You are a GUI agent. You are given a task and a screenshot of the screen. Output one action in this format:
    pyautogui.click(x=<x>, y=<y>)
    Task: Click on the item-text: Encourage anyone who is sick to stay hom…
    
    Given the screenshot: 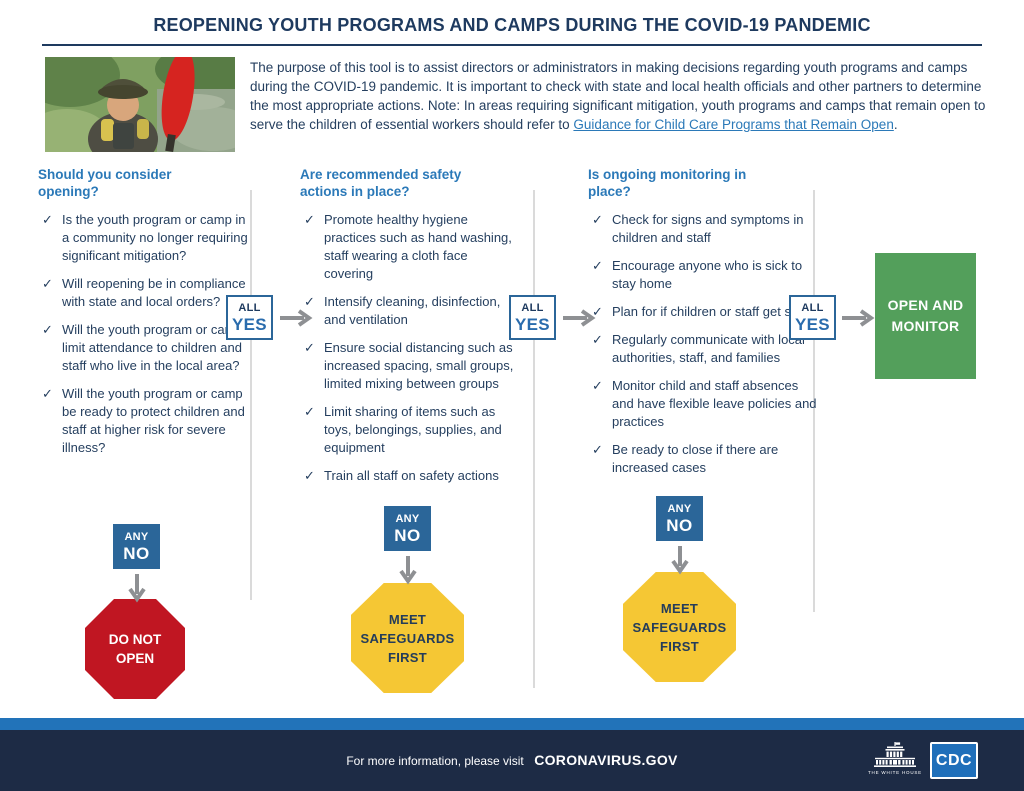 What is the action you would take?
    pyautogui.click(x=707, y=274)
    